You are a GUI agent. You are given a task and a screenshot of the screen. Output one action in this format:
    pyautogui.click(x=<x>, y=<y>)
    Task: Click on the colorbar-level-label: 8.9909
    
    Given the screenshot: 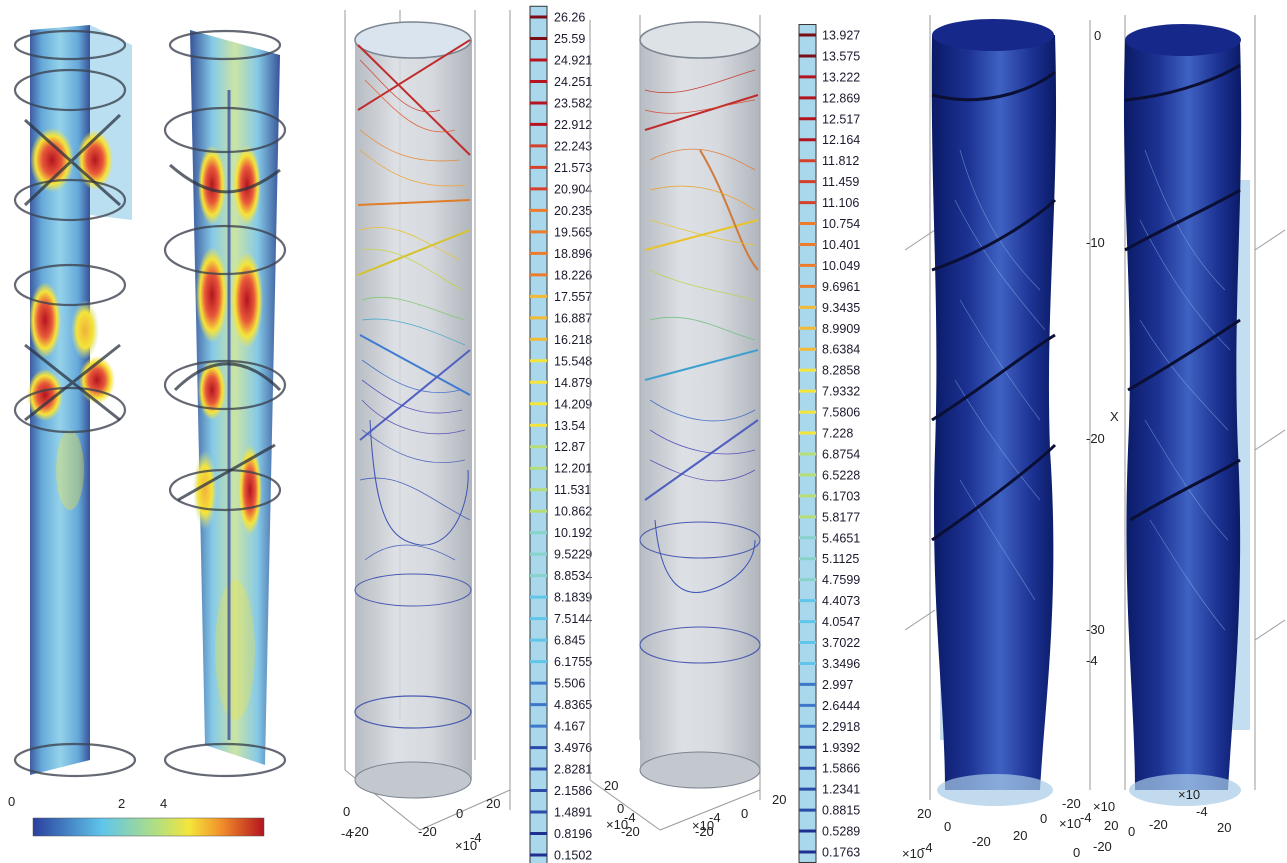 What is the action you would take?
    pyautogui.click(x=841, y=329)
    